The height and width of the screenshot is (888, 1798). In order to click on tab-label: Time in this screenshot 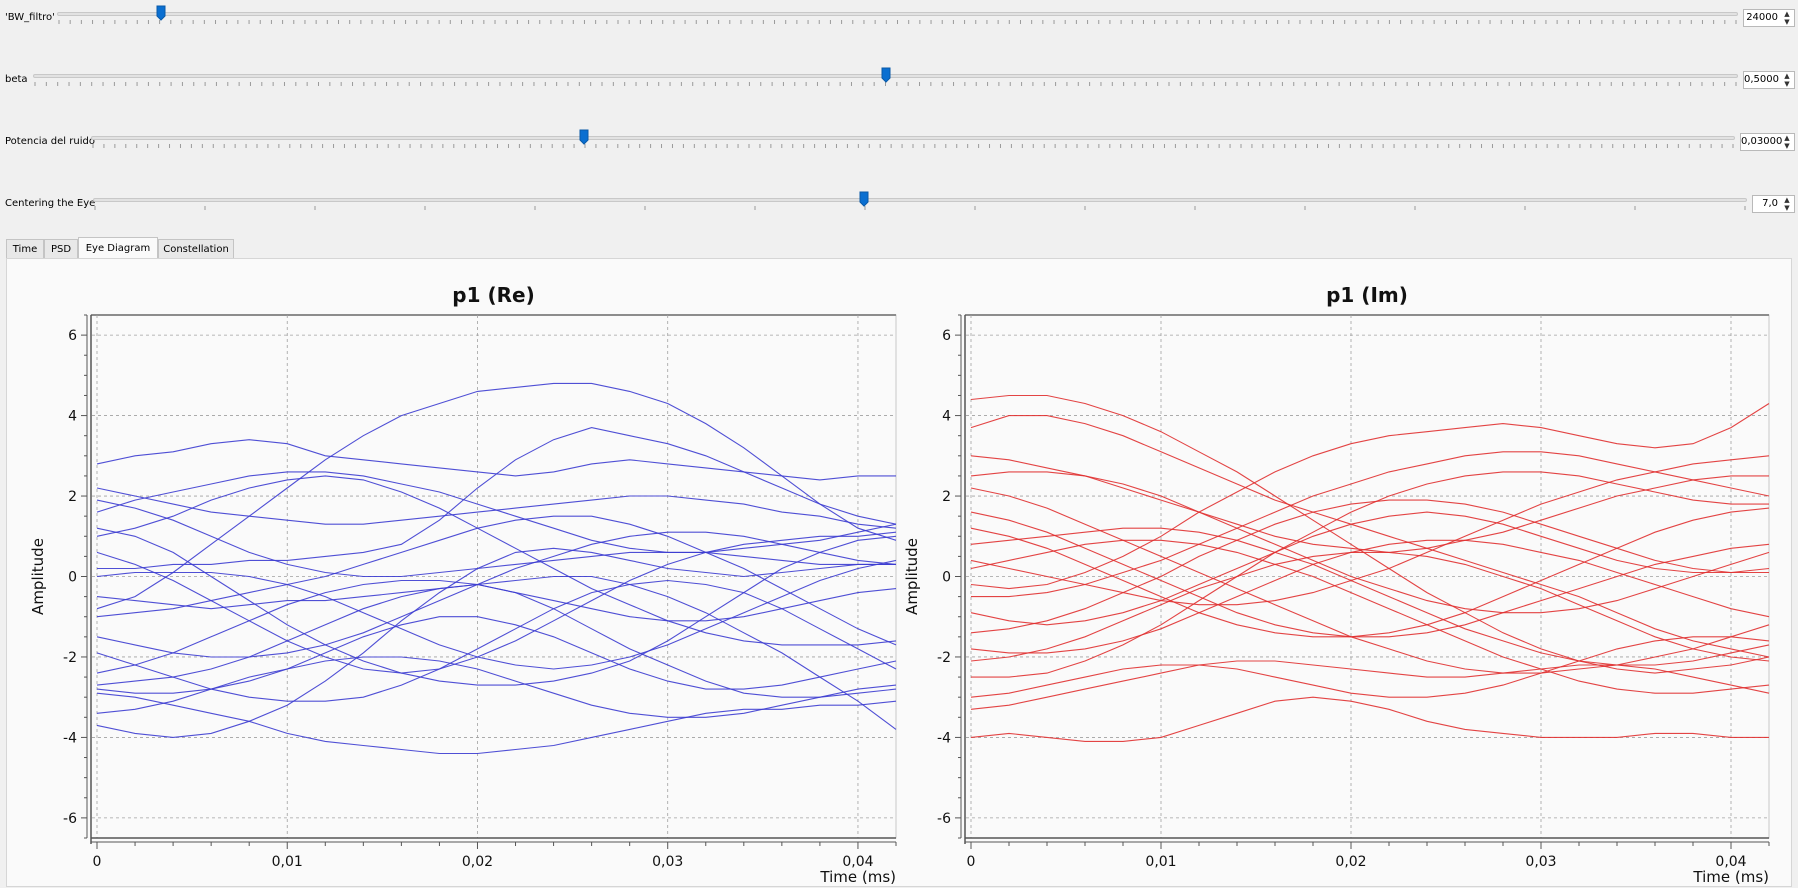, I will do `click(25, 249)`.